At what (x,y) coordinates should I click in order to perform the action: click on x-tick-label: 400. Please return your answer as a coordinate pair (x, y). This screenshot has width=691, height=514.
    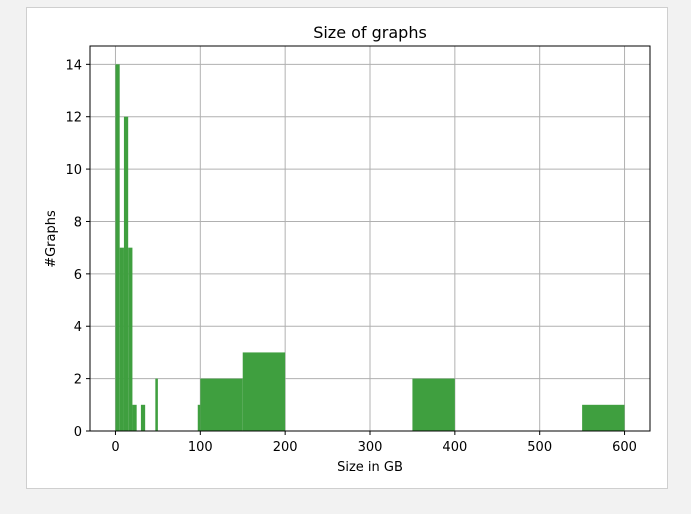
    Looking at the image, I should click on (454, 447).